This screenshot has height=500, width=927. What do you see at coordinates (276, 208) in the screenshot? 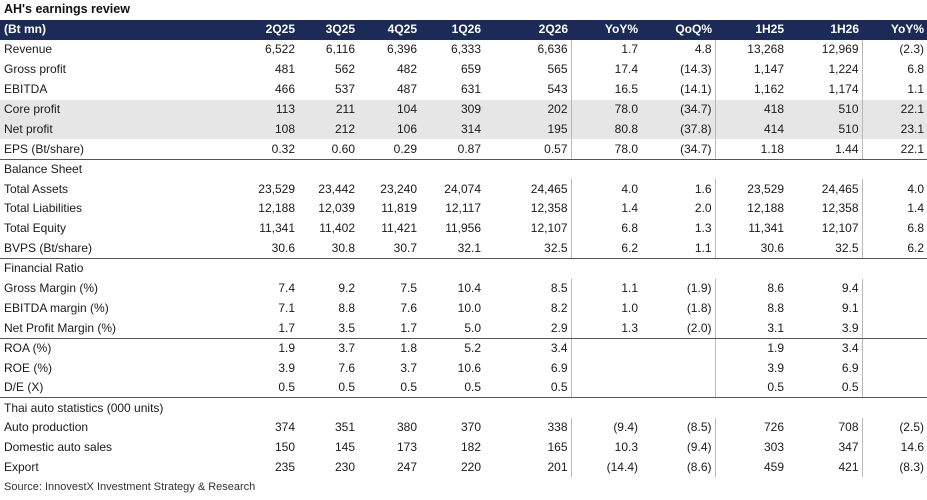
I see `table-cell: 12,188` at bounding box center [276, 208].